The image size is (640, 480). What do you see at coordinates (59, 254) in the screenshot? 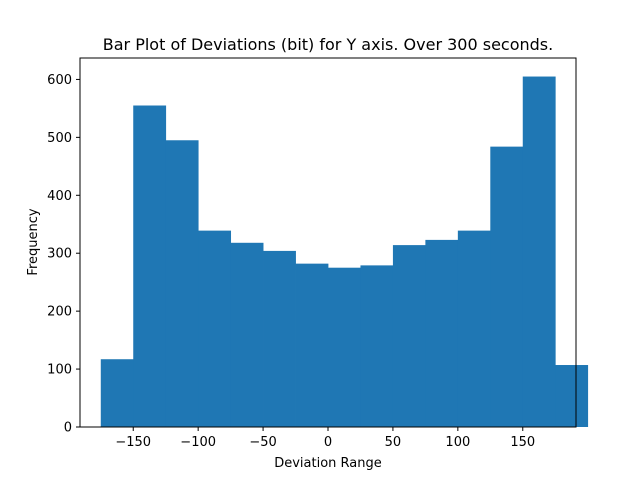
I see `y-tick-label: 300` at bounding box center [59, 254].